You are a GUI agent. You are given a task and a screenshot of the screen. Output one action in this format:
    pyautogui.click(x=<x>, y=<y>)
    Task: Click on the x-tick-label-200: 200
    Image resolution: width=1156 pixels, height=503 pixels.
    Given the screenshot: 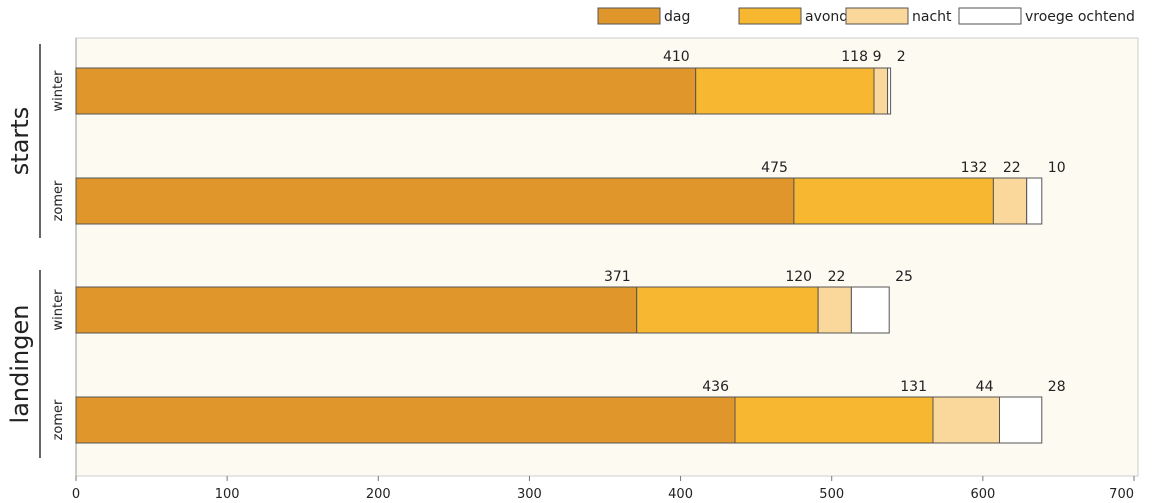 What is the action you would take?
    pyautogui.click(x=378, y=494)
    